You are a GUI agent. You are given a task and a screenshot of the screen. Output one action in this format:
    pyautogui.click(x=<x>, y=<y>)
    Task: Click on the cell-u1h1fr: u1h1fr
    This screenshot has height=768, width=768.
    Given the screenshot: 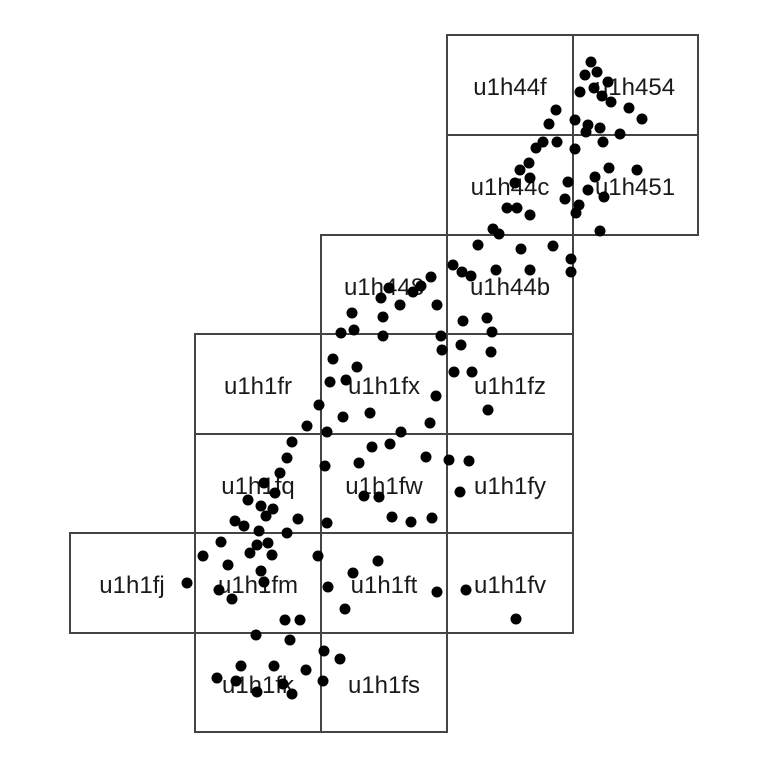 What is the action you would take?
    pyautogui.click(x=258, y=384)
    